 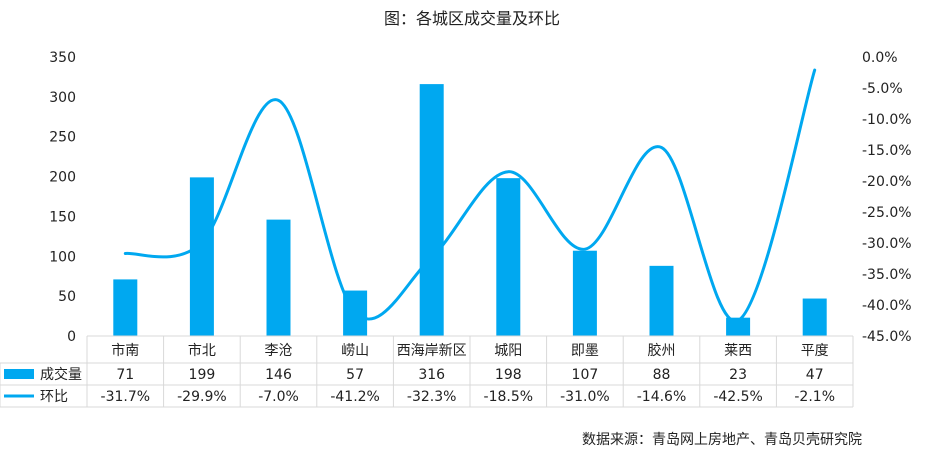 What do you see at coordinates (431, 375) in the screenshot?
I see `data-label-bar: 316` at bounding box center [431, 375].